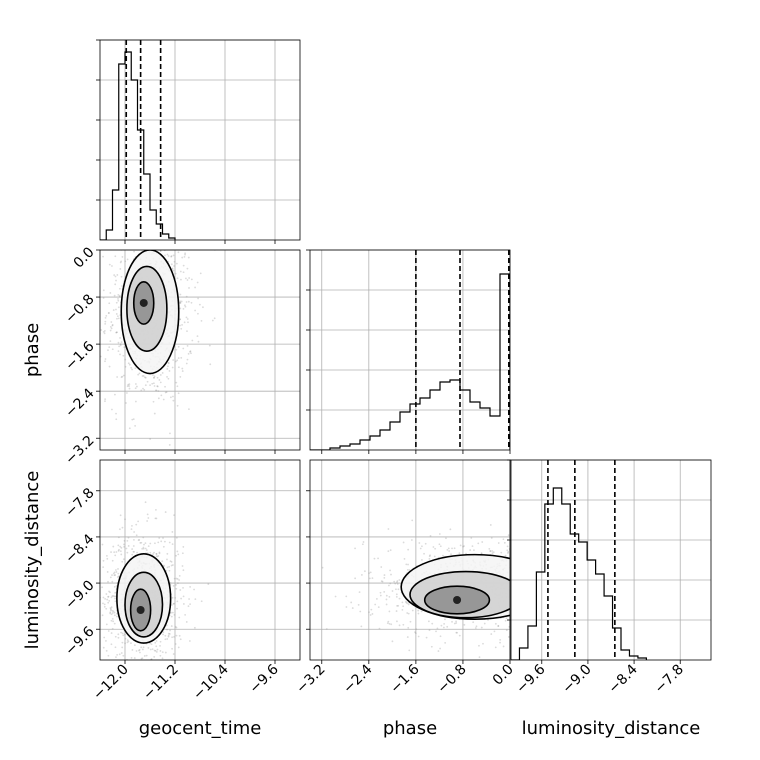 This screenshot has height=760, width=760. I want to click on x-axis-label-phase: phase, so click(410, 728).